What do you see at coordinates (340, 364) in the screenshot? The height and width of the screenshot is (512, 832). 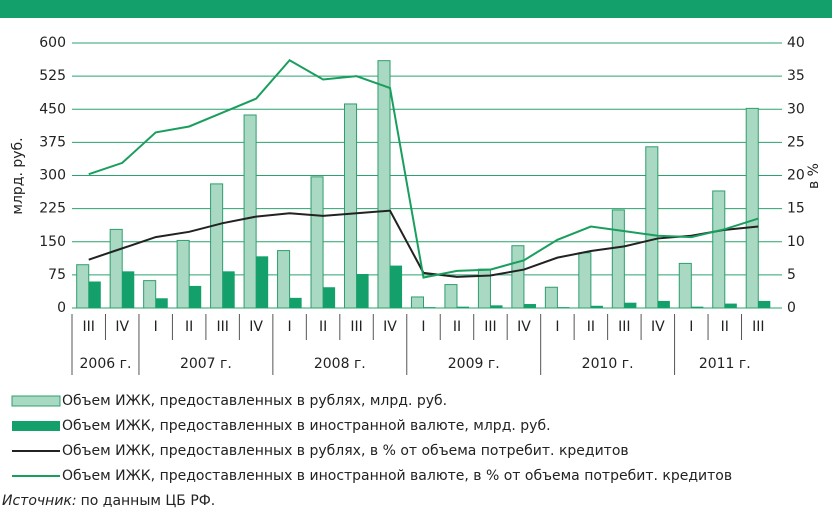 I see `group-label: 2008 г.` at bounding box center [340, 364].